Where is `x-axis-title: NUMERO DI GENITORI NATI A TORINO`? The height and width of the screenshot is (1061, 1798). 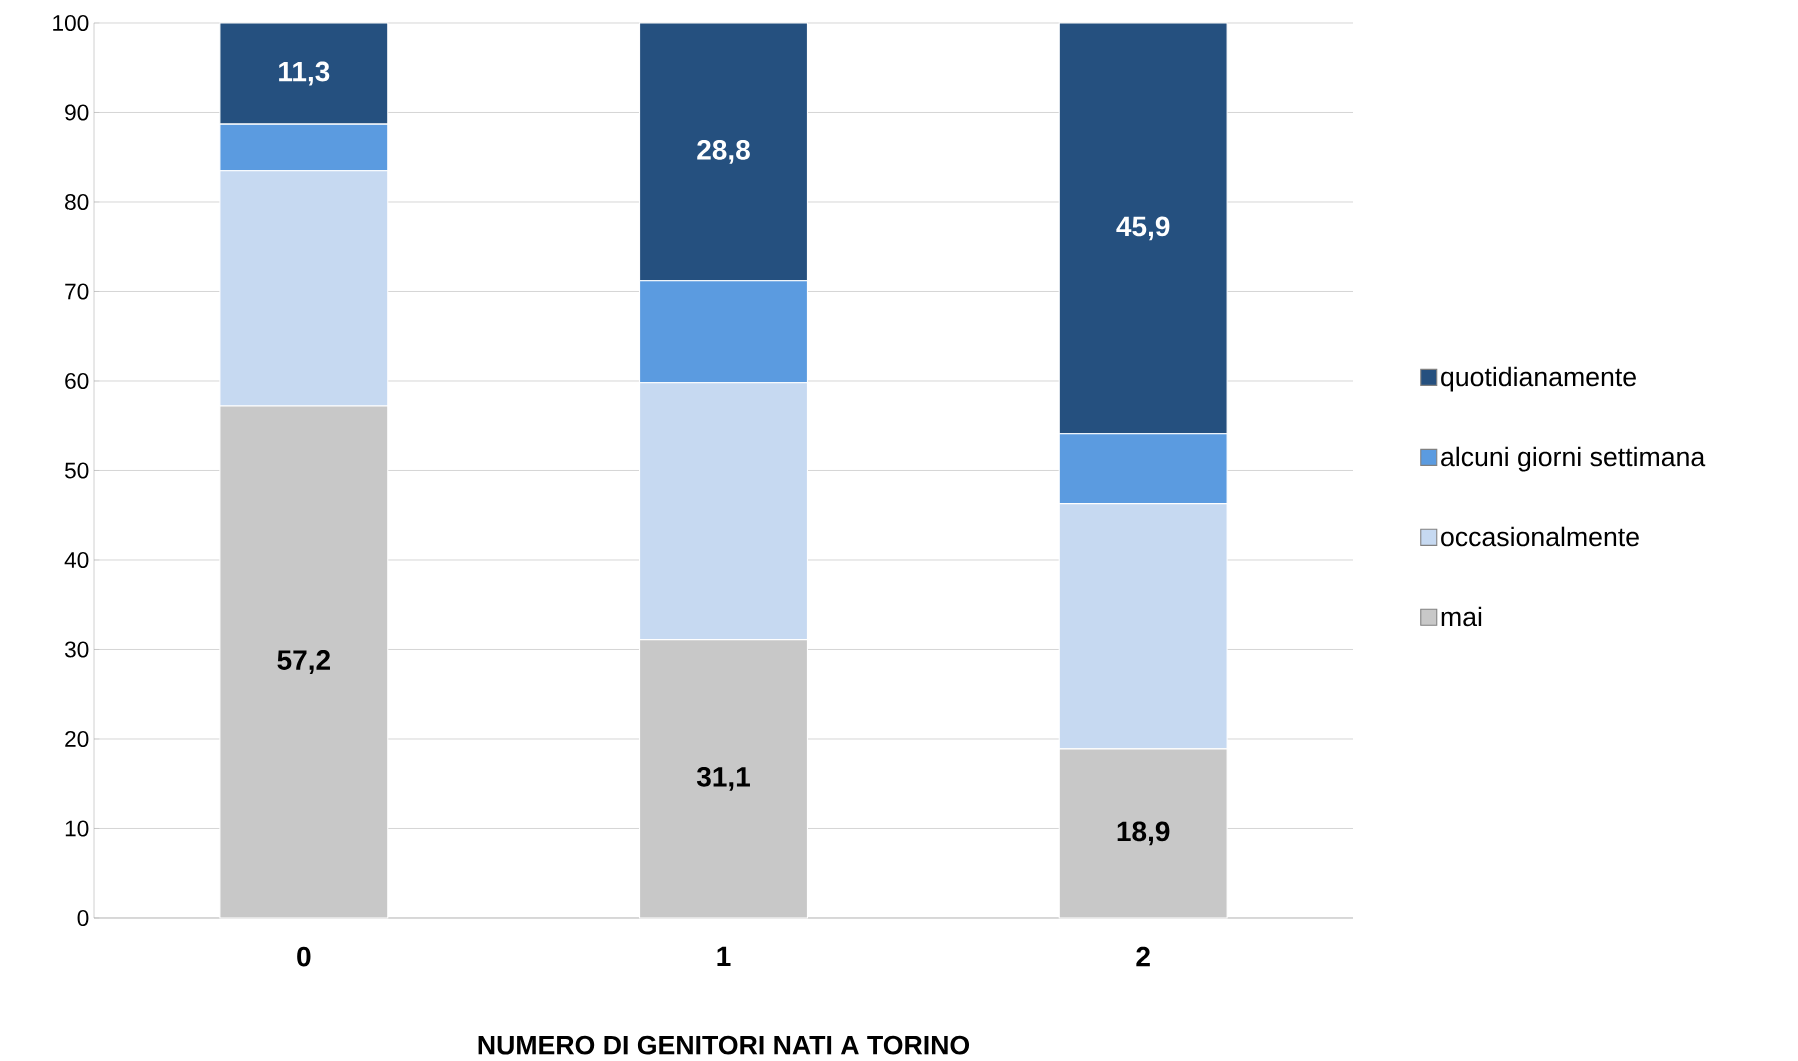
x-axis-title: NUMERO DI GENITORI NATI A TORINO is located at coordinates (724, 1045).